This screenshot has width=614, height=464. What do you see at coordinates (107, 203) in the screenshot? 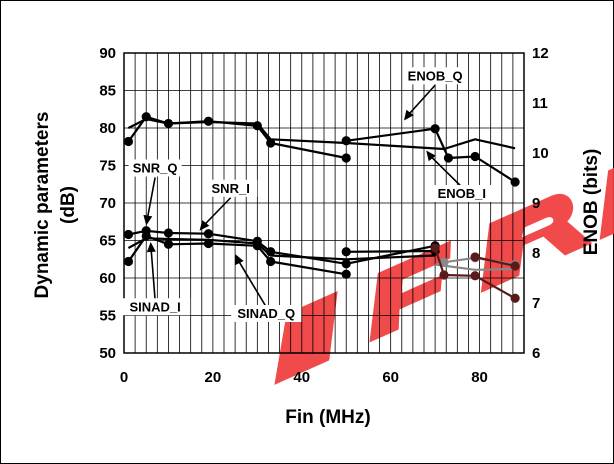
I see `y-left-tick-label: 70` at bounding box center [107, 203].